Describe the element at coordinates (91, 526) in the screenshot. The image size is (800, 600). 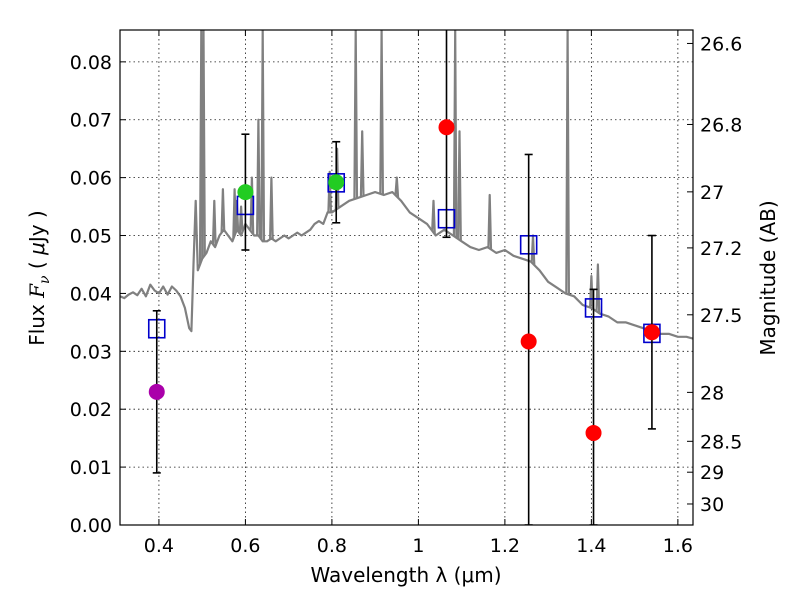
I see `y-tick-label: 0.00` at that location.